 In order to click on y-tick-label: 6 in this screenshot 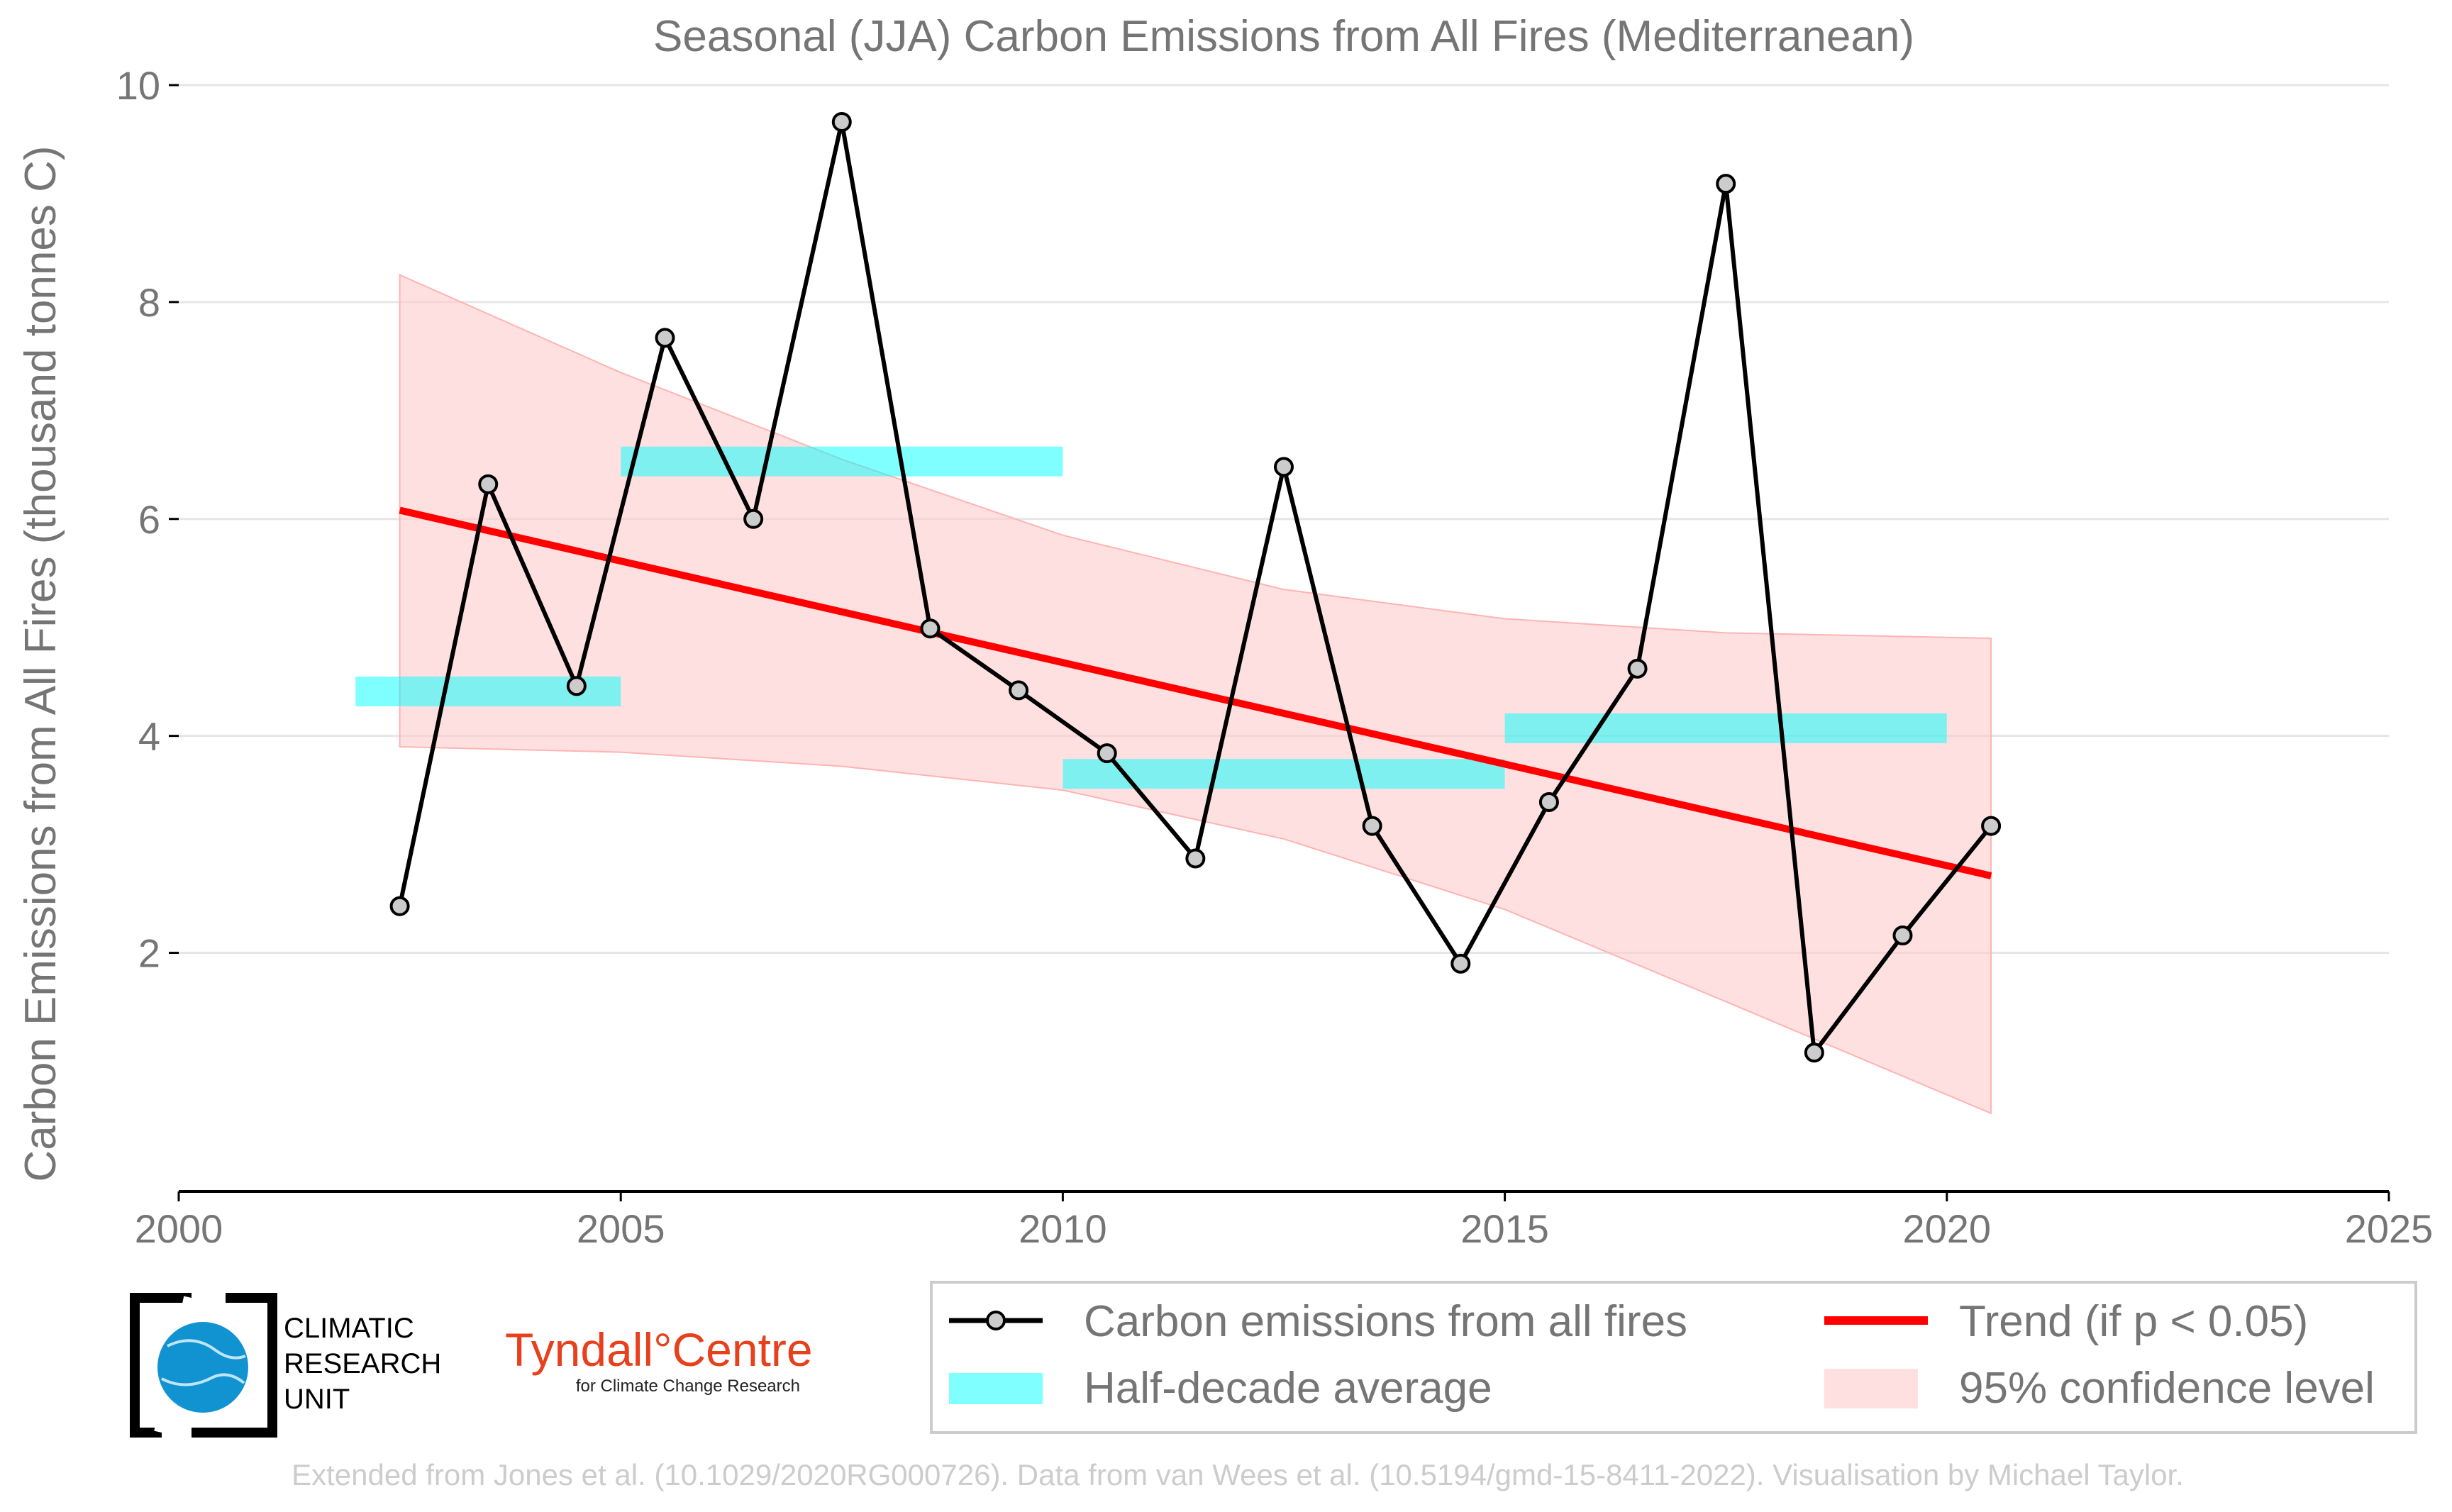, I will do `click(149, 519)`.